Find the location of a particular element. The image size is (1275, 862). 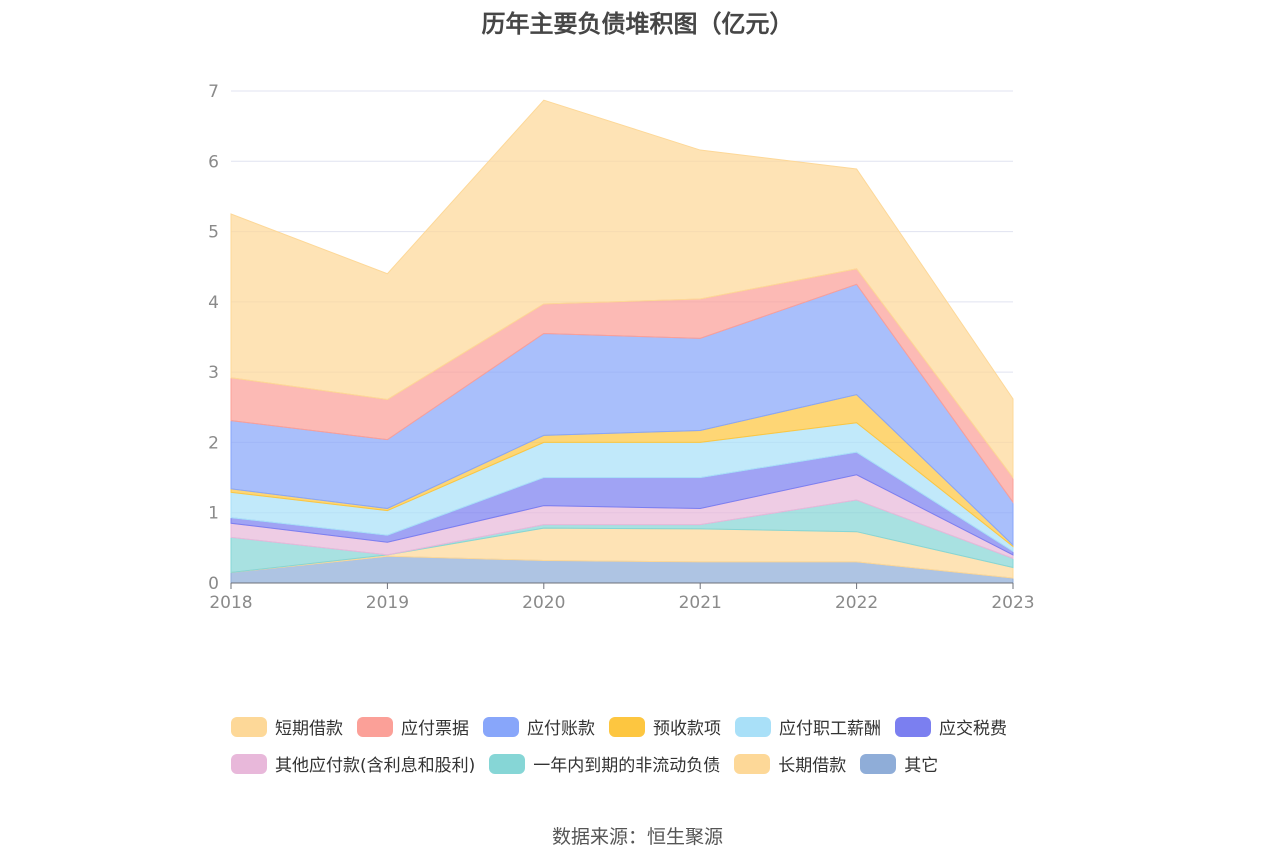

legend-item: 应交税费 is located at coordinates (951, 726).